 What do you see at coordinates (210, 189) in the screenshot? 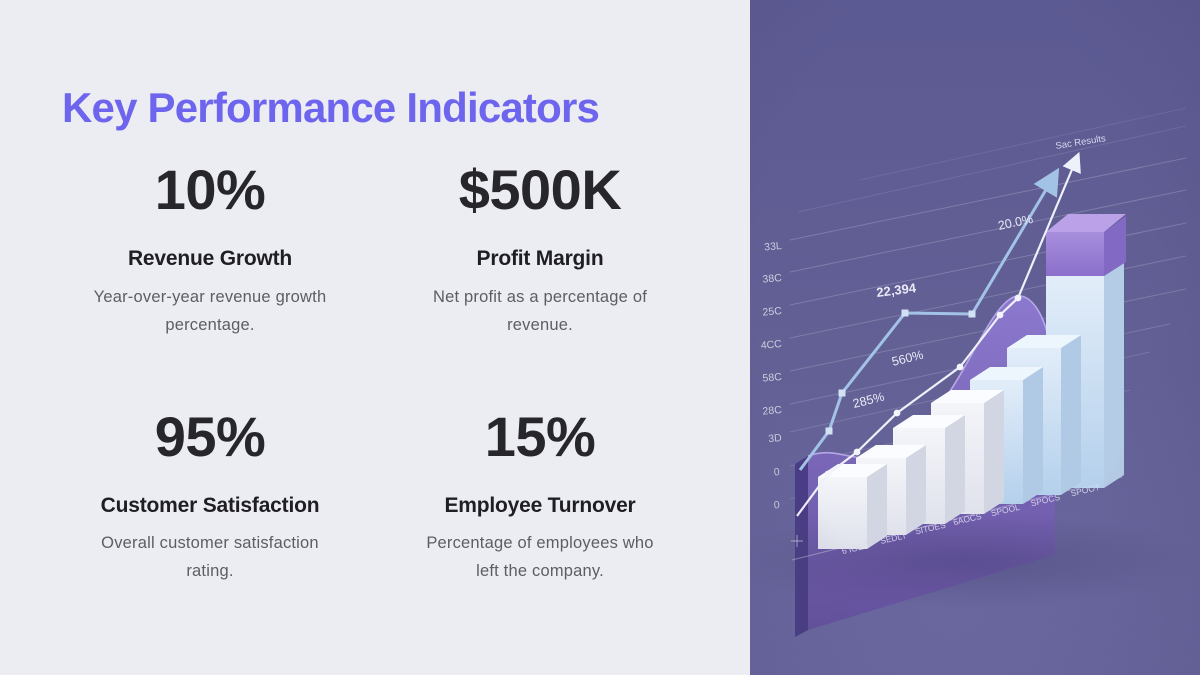
I see `stat-value: 10%` at bounding box center [210, 189].